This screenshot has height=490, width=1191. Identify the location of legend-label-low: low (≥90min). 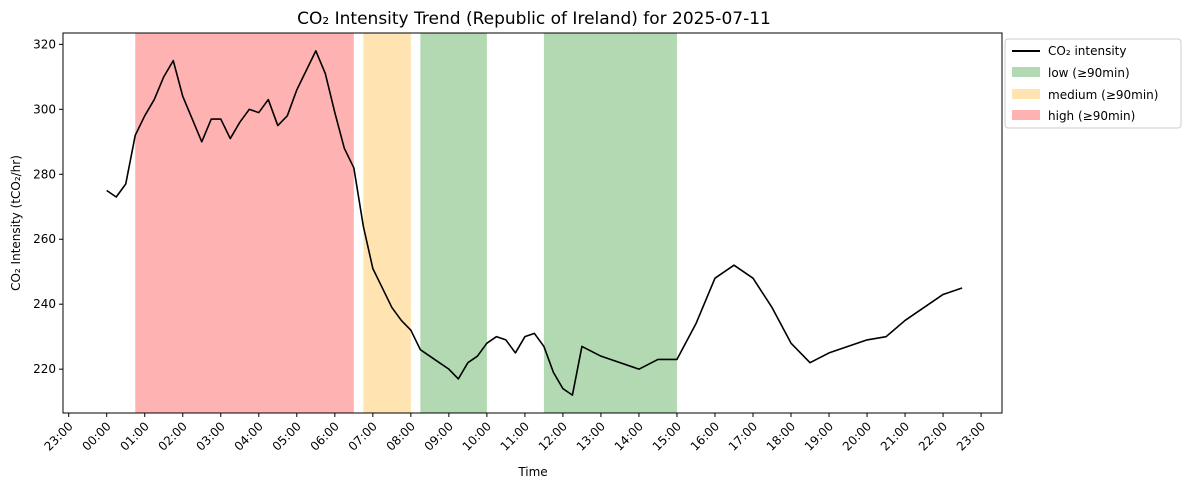
(1089, 73).